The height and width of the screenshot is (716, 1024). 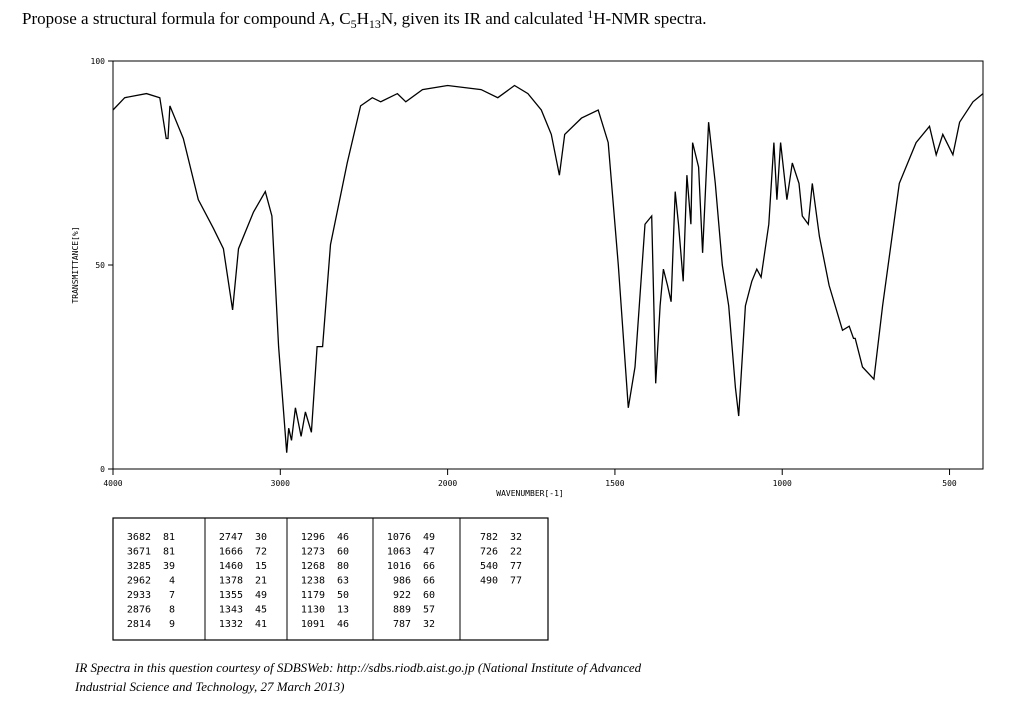 I want to click on peak-transmittance: 80, so click(x=343, y=566).